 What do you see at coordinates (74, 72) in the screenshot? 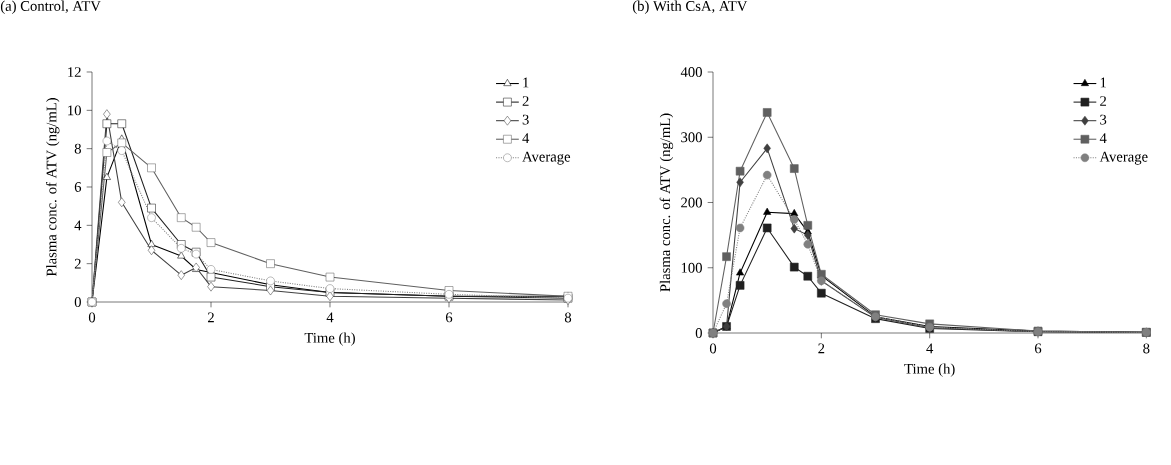
I see `y-tick-label: 12` at bounding box center [74, 72].